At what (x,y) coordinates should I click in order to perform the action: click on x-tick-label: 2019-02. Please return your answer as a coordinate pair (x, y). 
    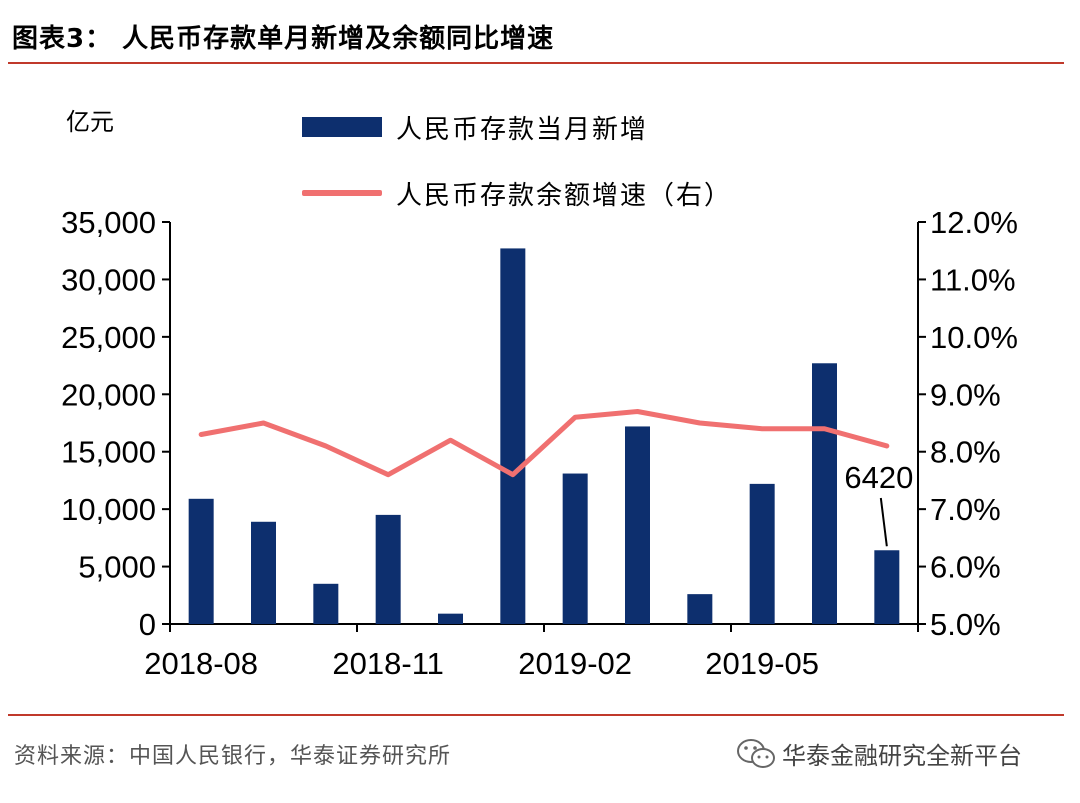
    Looking at the image, I should click on (575, 663).